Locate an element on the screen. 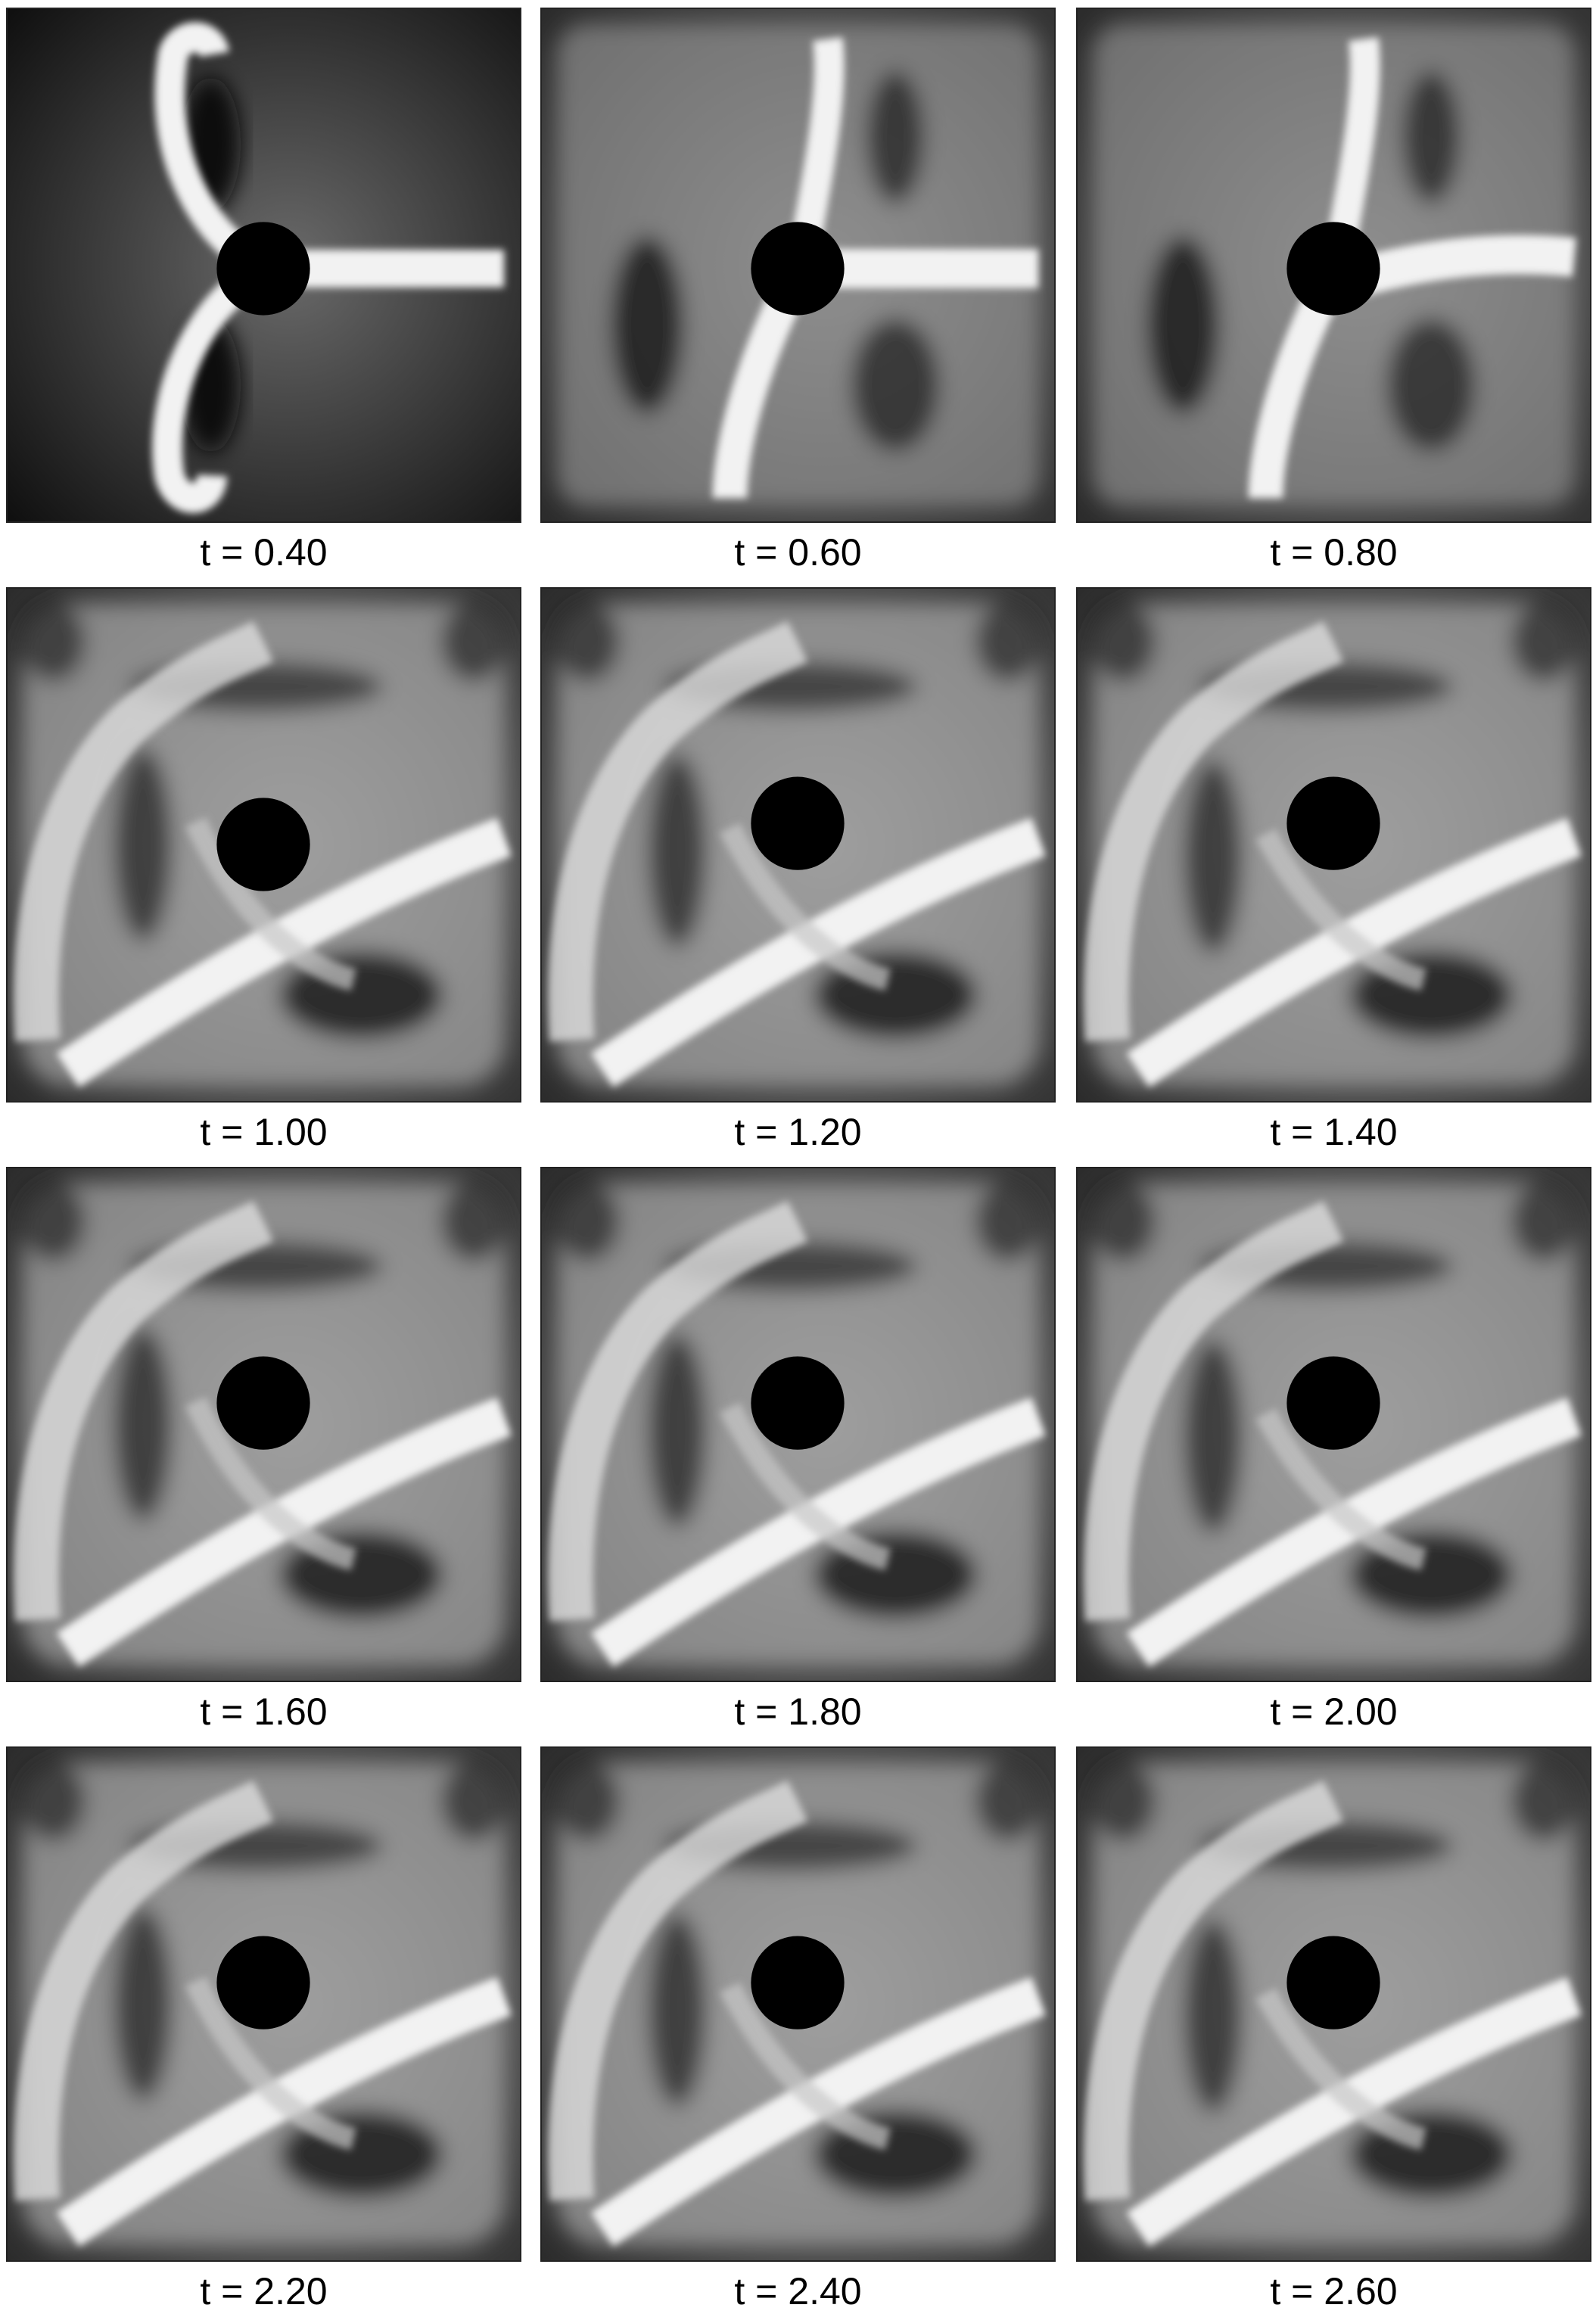 The image size is (1596, 2314). time-caption: t = 1.20 is located at coordinates (798, 1132).